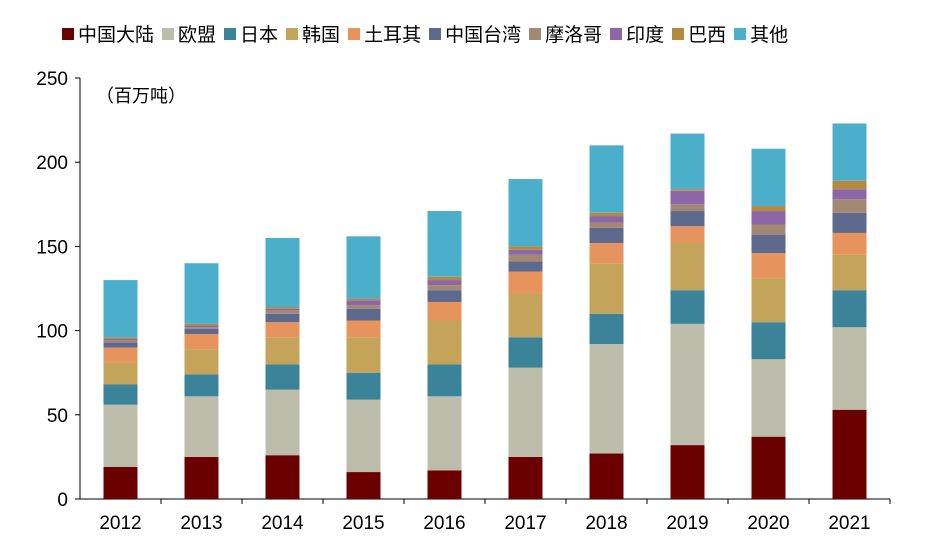 The width and height of the screenshot is (926, 551). I want to click on legend-label: 中国台湾, so click(483, 35).